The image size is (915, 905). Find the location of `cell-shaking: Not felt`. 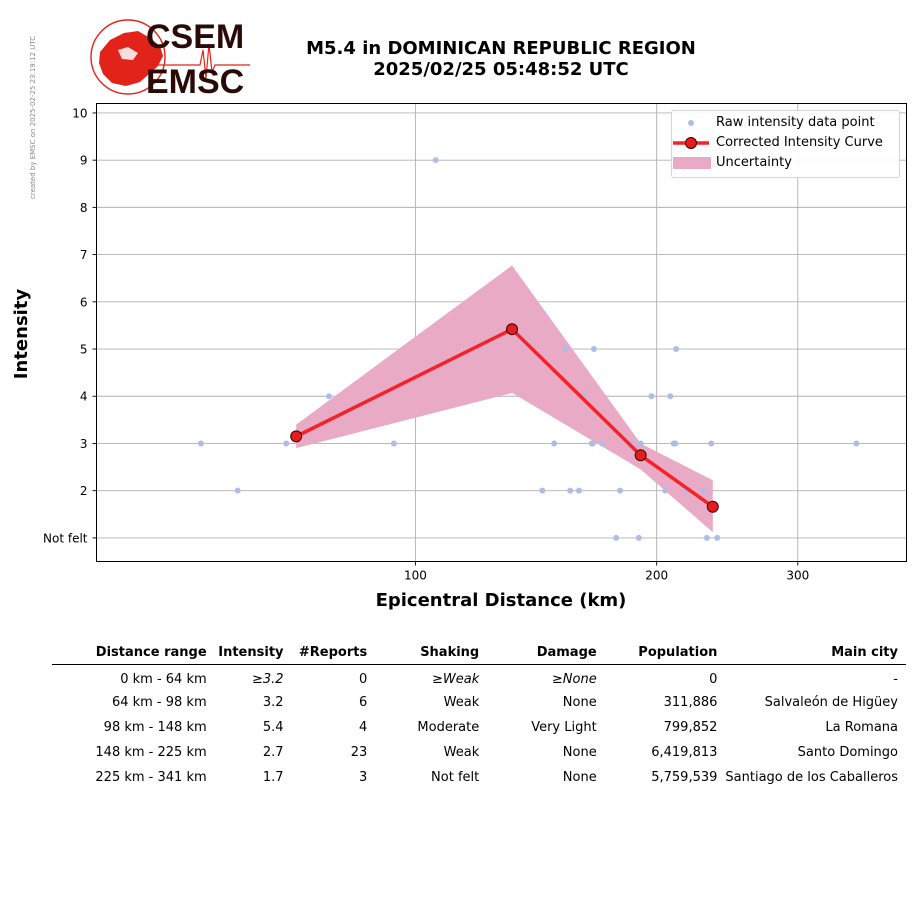

cell-shaking: Not felt is located at coordinates (455, 777).